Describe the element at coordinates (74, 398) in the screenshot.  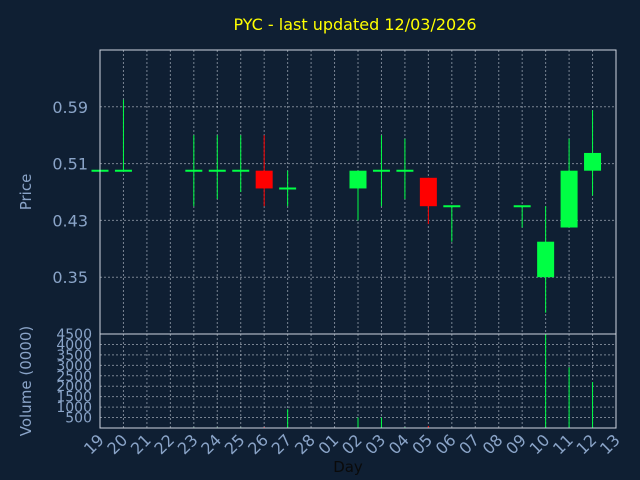
I see `volume-tick-label: 1500` at that location.